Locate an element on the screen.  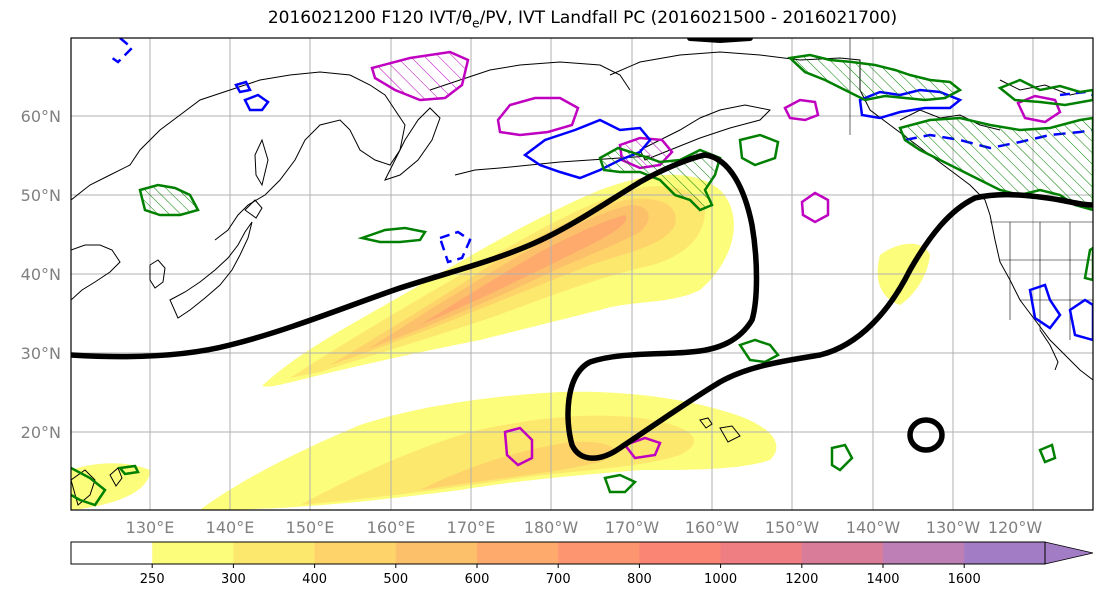
lon-label-160w: 160°W is located at coordinates (712, 527).